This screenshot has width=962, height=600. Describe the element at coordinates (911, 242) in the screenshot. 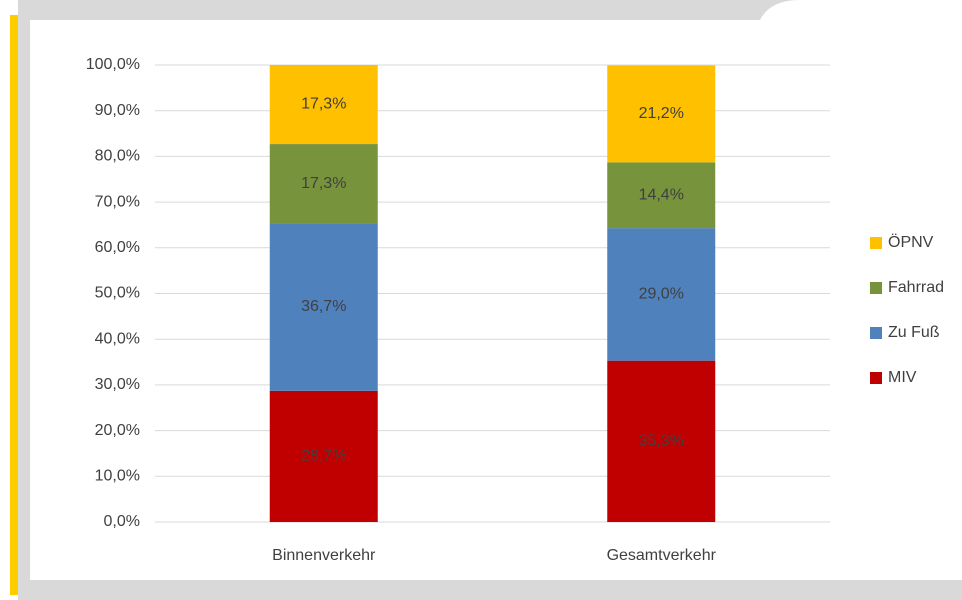

I see `legend-label: ÖPNV` at that location.